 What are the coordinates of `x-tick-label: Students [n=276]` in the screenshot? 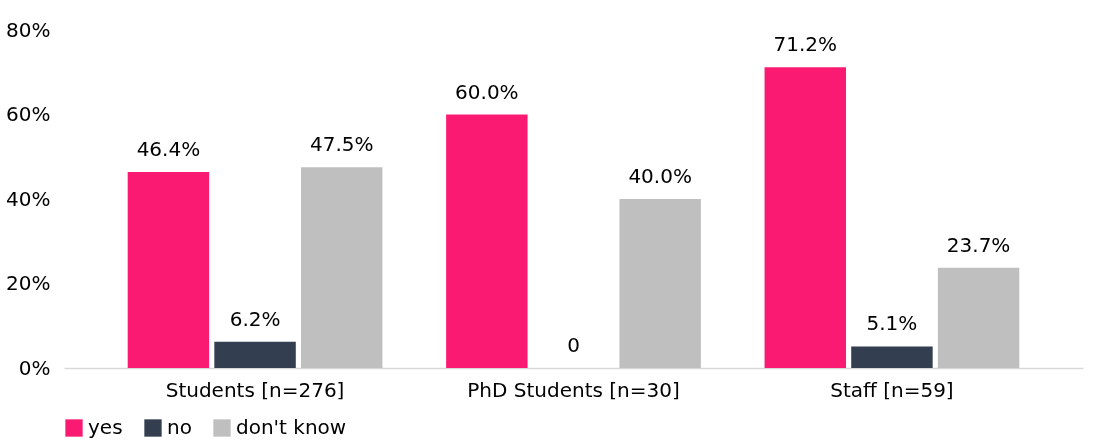 It's located at (255, 389).